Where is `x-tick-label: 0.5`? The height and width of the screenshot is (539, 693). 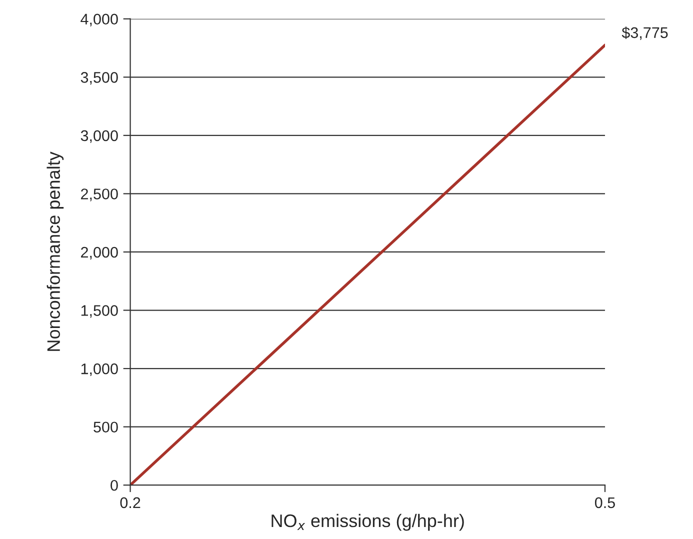
x-tick-label: 0.5 is located at coordinates (604, 502).